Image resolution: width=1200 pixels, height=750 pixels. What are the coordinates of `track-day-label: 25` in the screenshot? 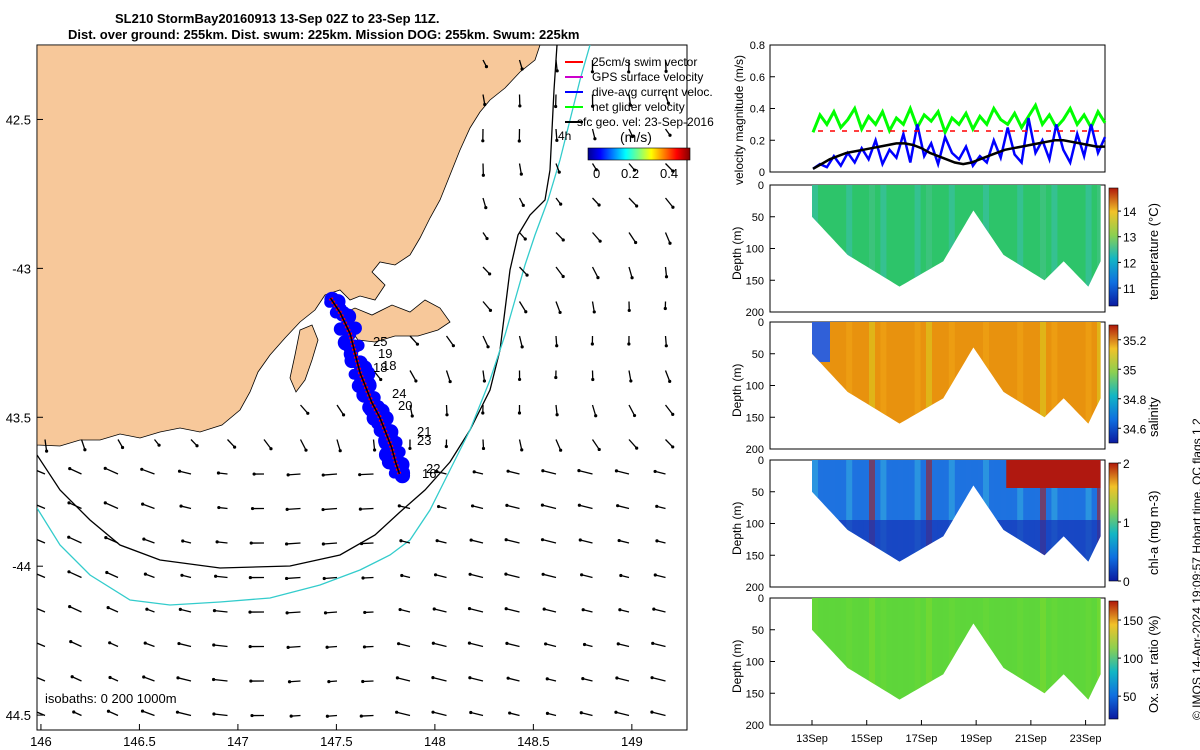 It's located at (380, 341).